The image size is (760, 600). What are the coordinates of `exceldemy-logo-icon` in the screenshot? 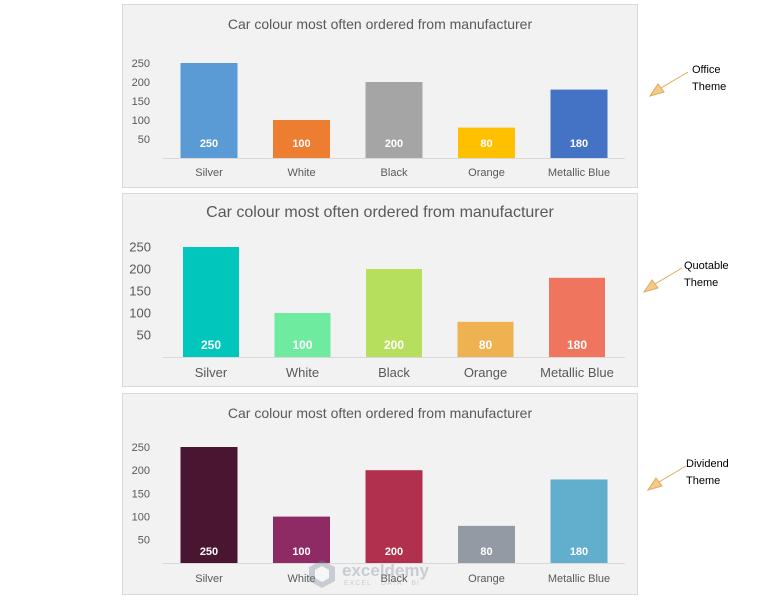 It's located at (322, 574).